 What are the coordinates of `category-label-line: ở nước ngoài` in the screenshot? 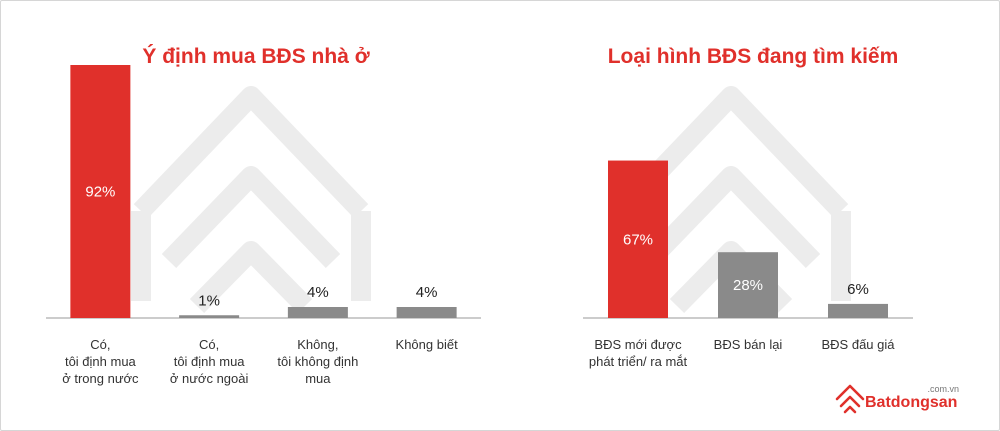 It's located at (209, 378).